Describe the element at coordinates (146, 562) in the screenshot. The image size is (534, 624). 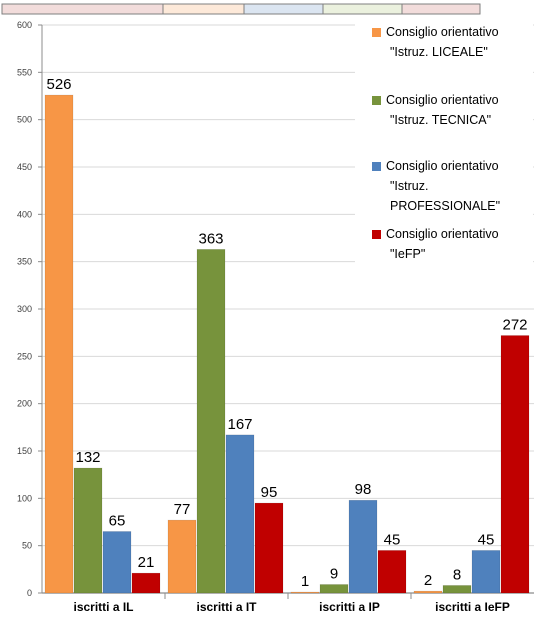
I see `data-label: 21` at that location.